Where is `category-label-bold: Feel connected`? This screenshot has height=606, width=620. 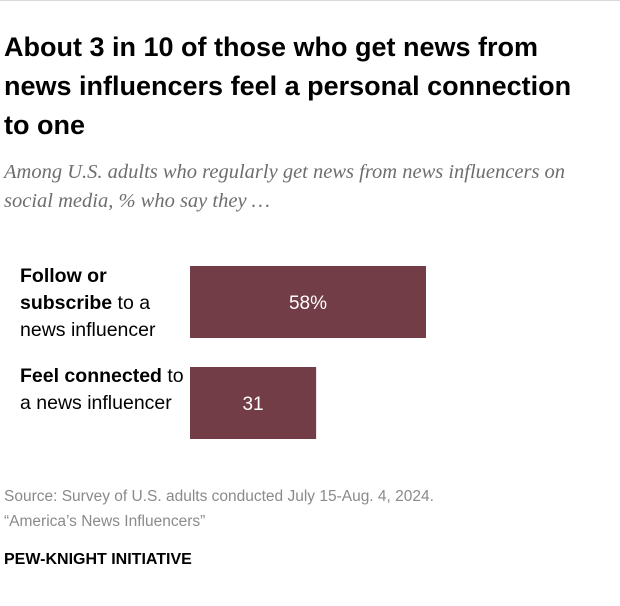 category-label-bold: Feel connected is located at coordinates (91, 376).